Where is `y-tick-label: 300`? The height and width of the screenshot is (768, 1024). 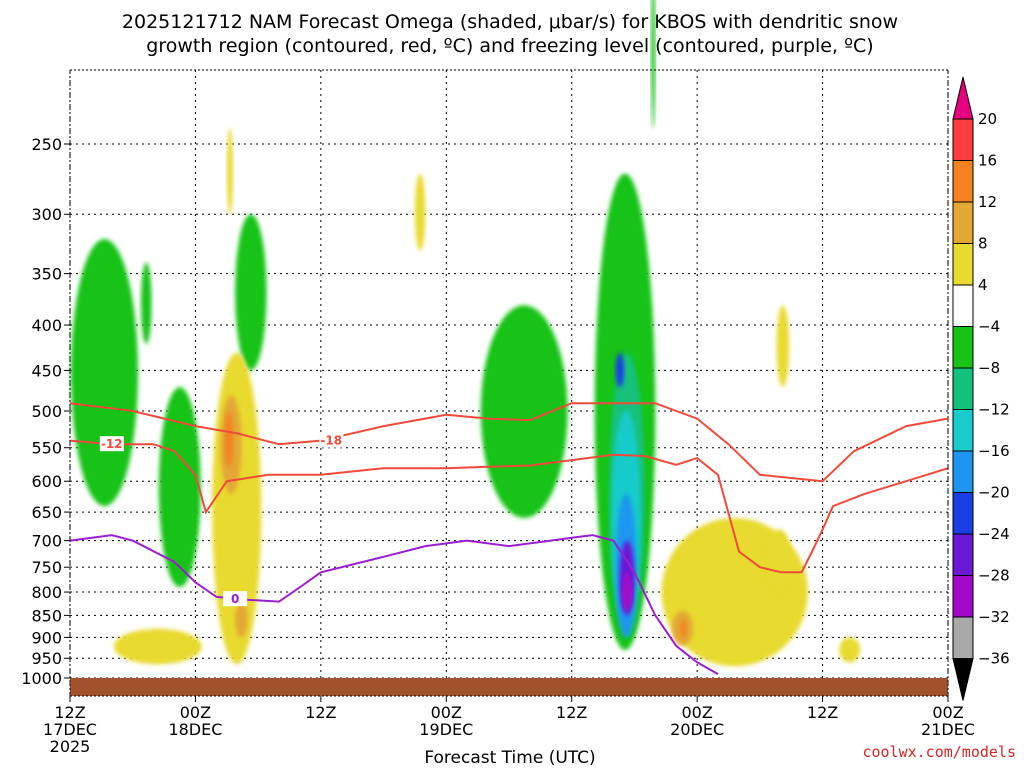
y-tick-label: 300 is located at coordinates (46, 214).